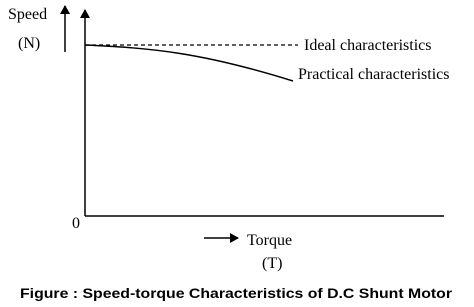 Image resolution: width=474 pixels, height=307 pixels. Describe the element at coordinates (373, 74) in the screenshot. I see `practical-label: Practical characteristics` at that location.